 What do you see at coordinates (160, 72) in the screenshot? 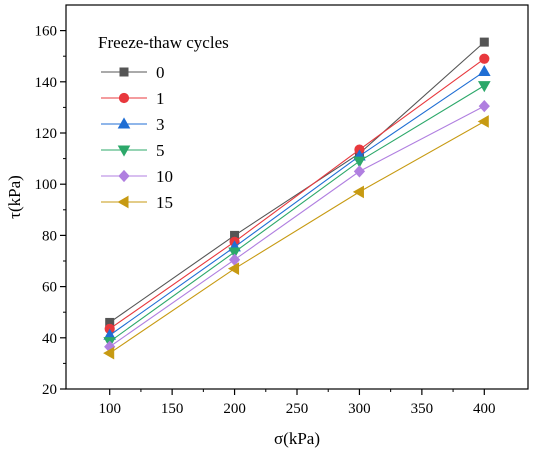
I see `legend-label: 0` at bounding box center [160, 72].